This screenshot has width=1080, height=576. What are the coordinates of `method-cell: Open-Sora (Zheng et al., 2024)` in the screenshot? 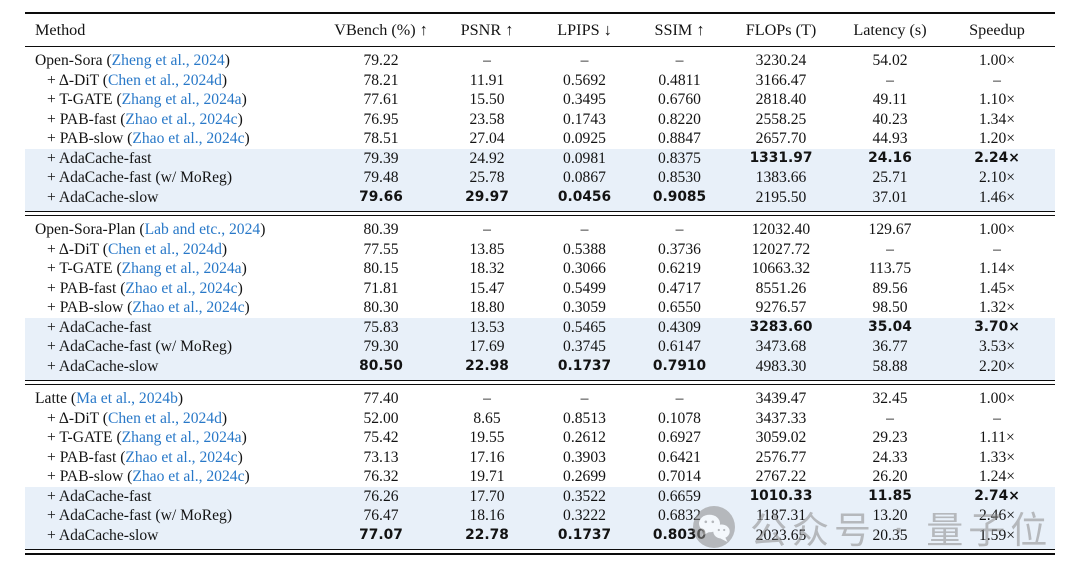 It's located at (175, 61).